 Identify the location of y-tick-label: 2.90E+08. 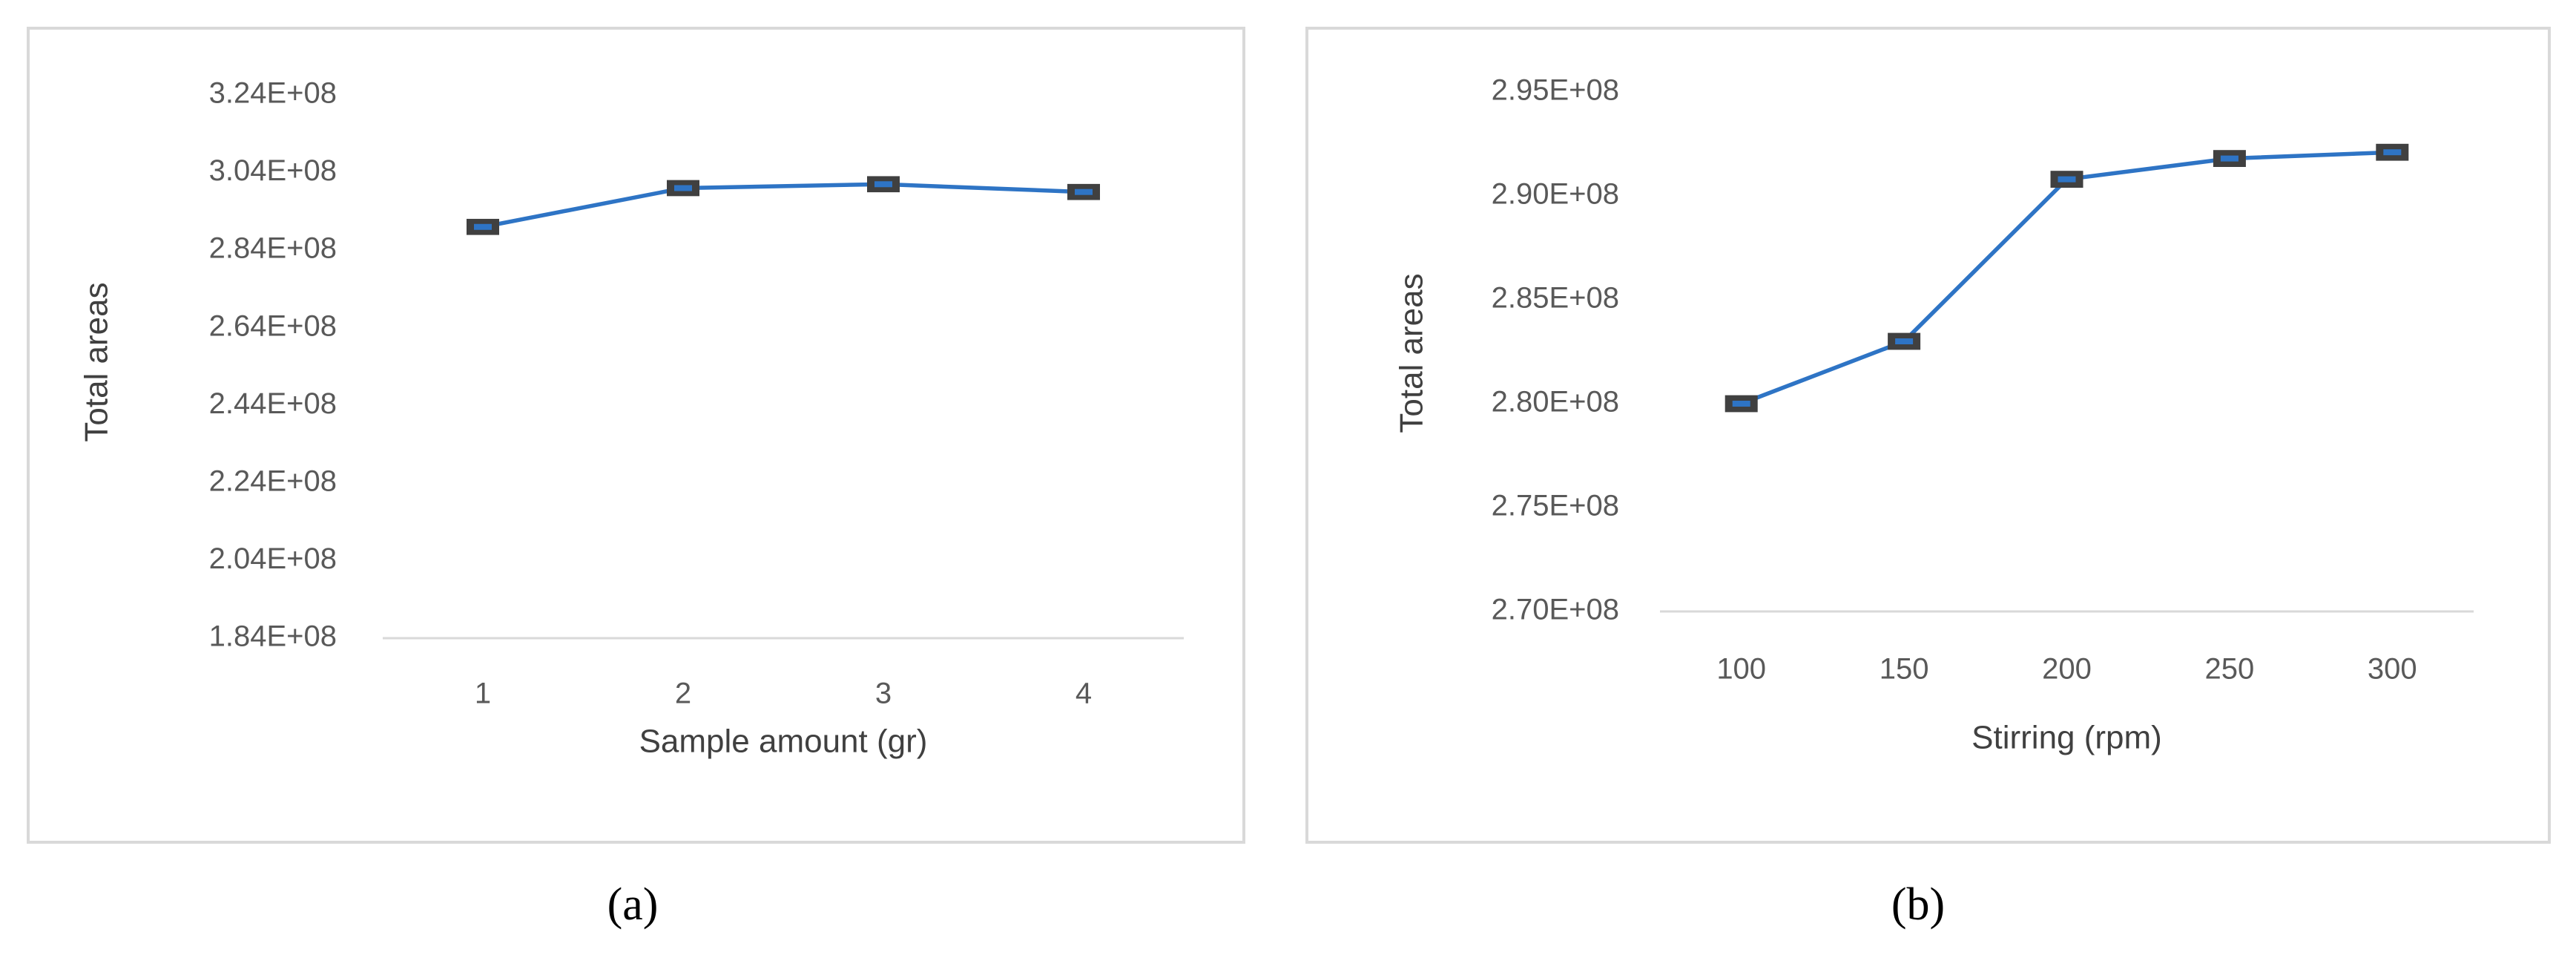
(1556, 195).